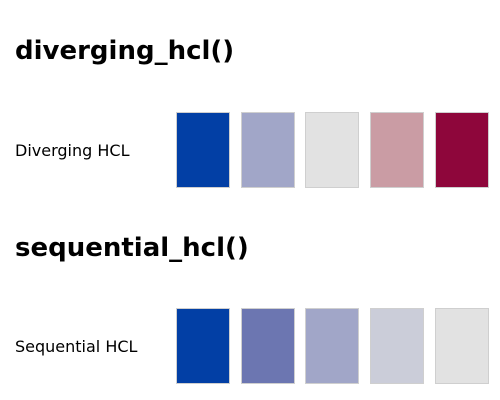 The image size is (500, 400). Describe the element at coordinates (132, 248) in the screenshot. I see `sequential-hcl-heading: sequential_hcl()` at that location.